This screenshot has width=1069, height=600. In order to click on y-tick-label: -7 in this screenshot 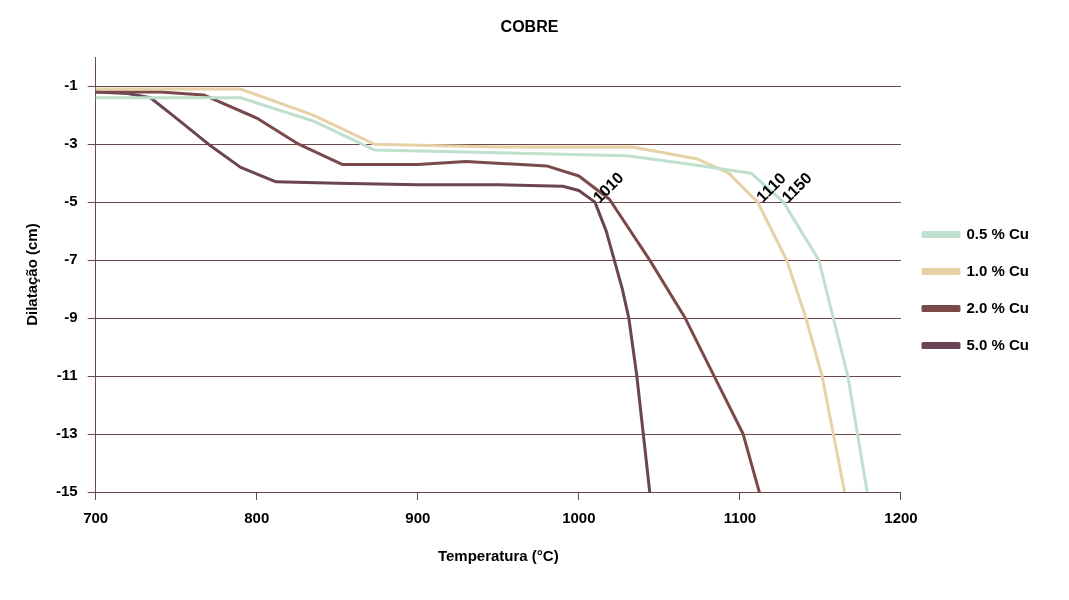, I will do `click(71, 259)`.